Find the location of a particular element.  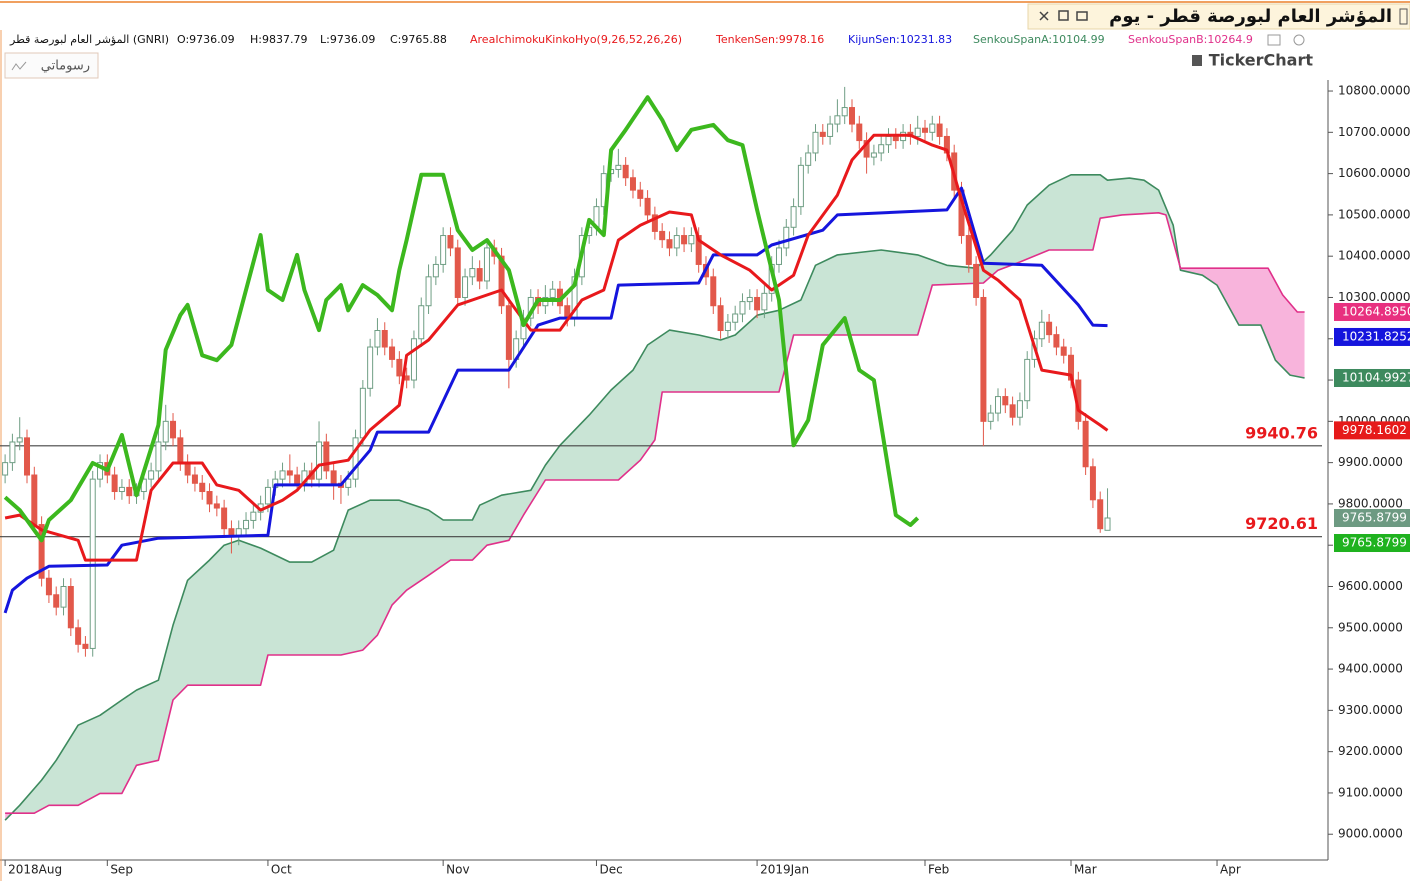

detach-button is located at coordinates (1082, 16).